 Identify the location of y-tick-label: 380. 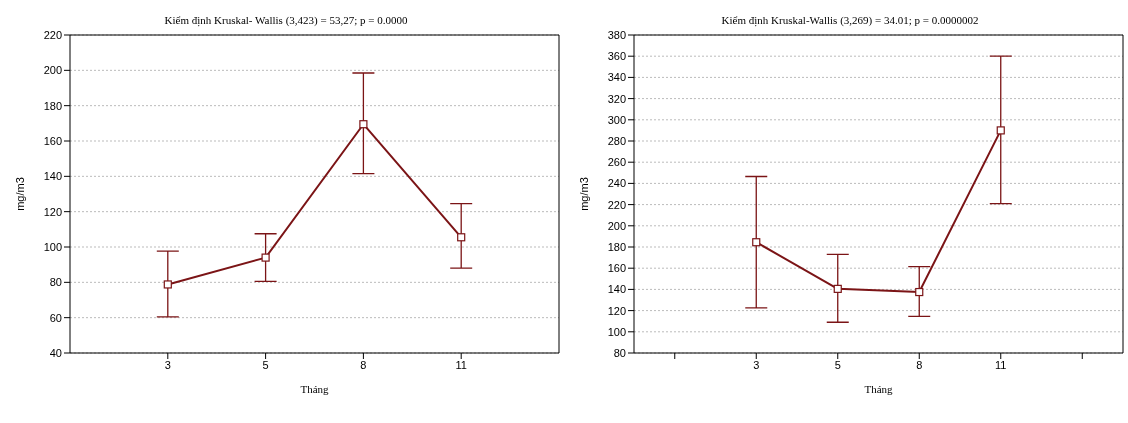
(616, 34).